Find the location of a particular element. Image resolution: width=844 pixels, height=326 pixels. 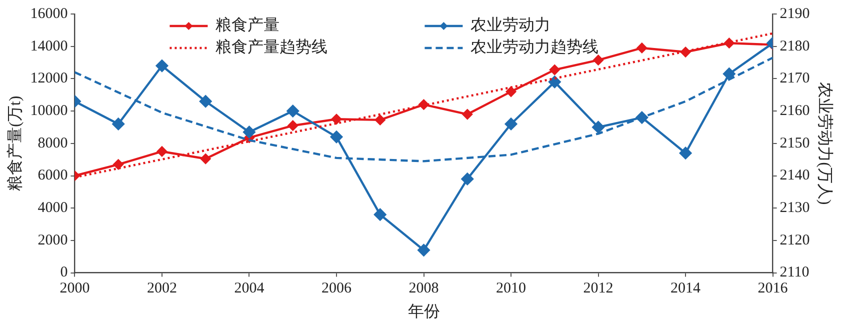

legend-label: 农业劳动力趋势线 is located at coordinates (534, 47).